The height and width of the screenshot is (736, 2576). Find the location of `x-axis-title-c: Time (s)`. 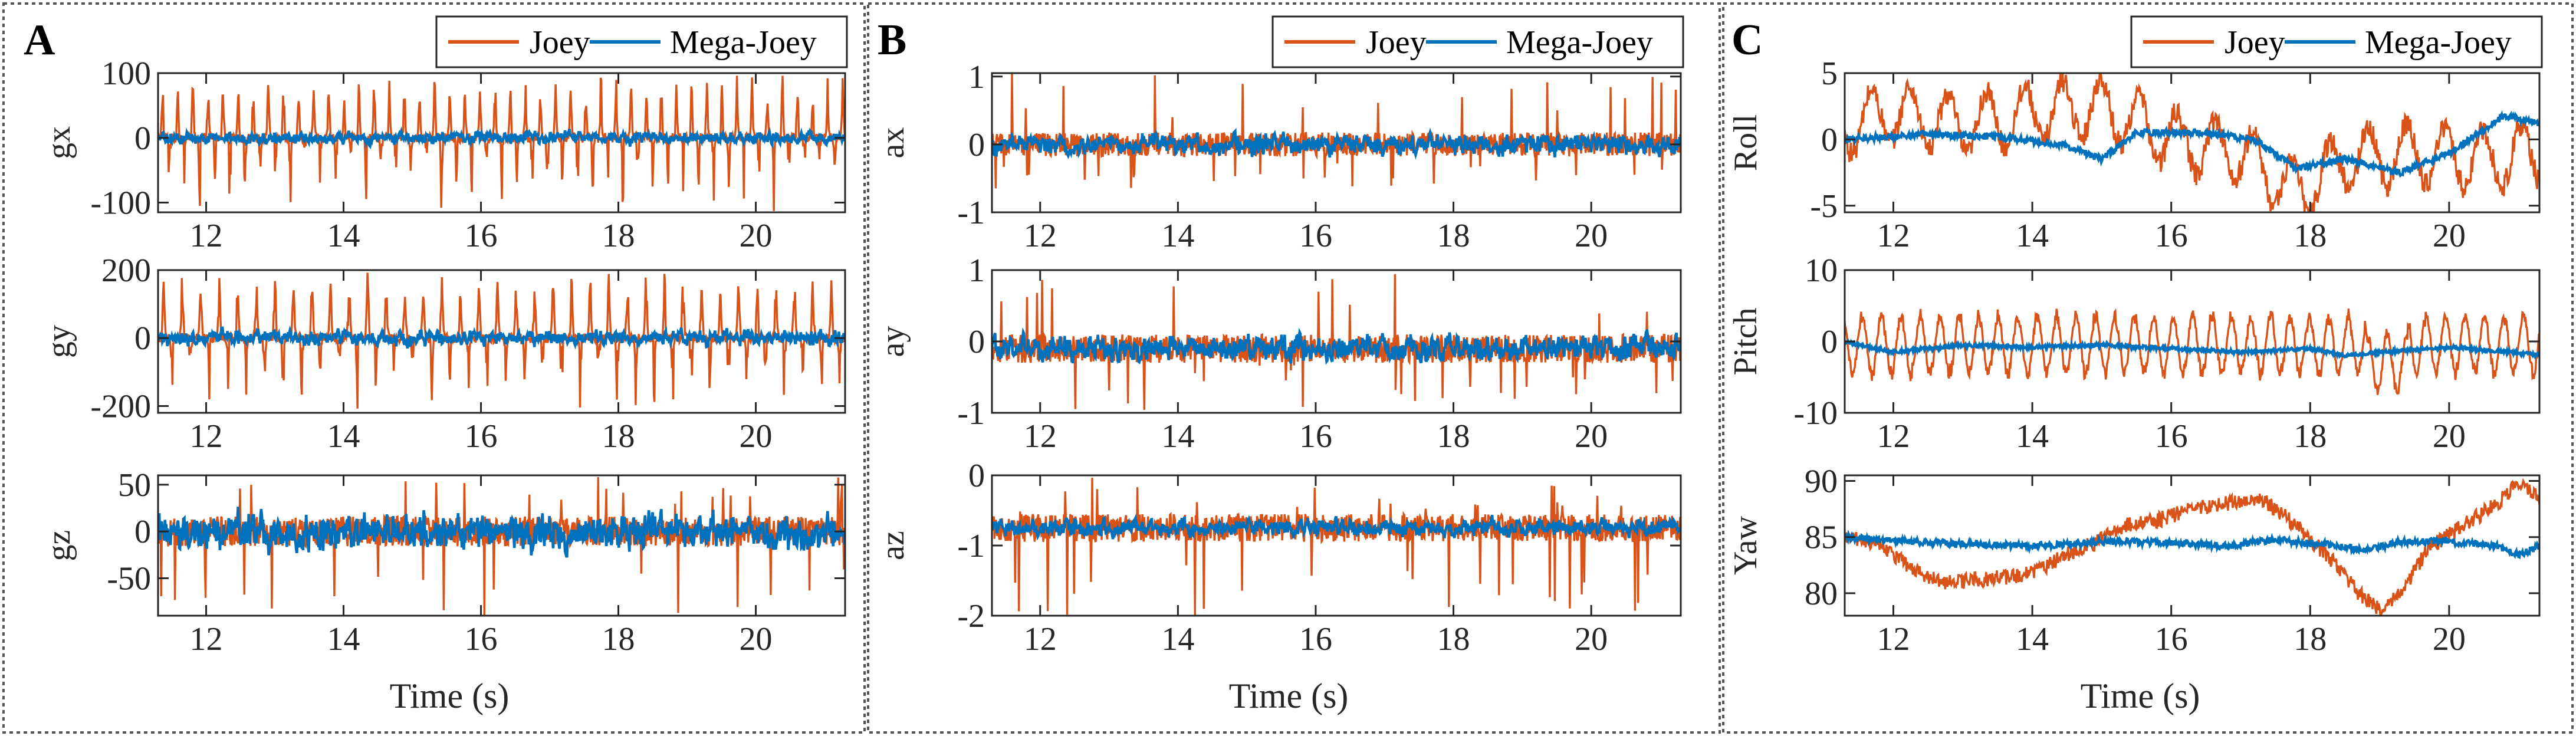

x-axis-title-c: Time (s) is located at coordinates (2140, 695).